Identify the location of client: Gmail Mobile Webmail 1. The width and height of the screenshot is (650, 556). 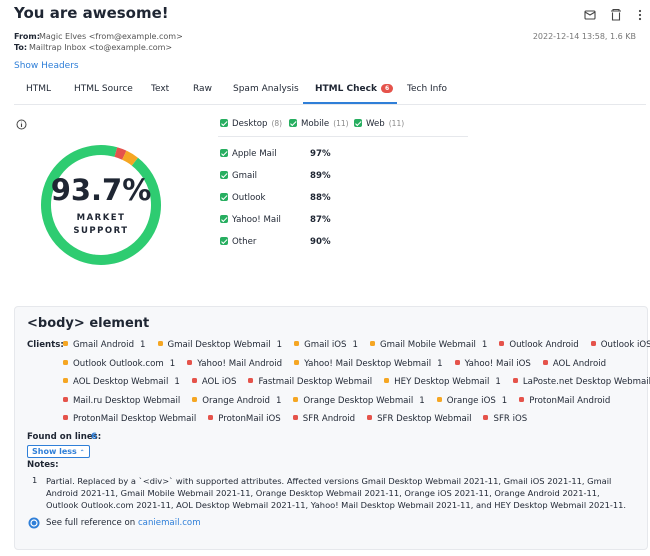
(428, 345).